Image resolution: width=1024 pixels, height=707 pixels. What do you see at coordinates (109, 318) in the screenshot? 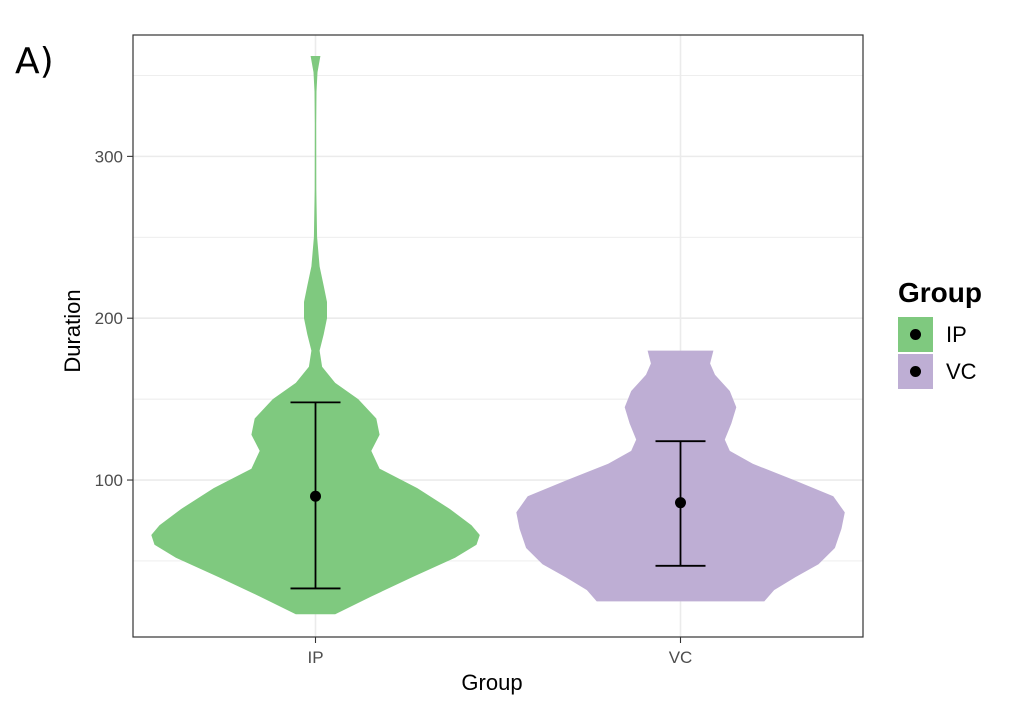
I see `y-tick-label: 200` at bounding box center [109, 318].